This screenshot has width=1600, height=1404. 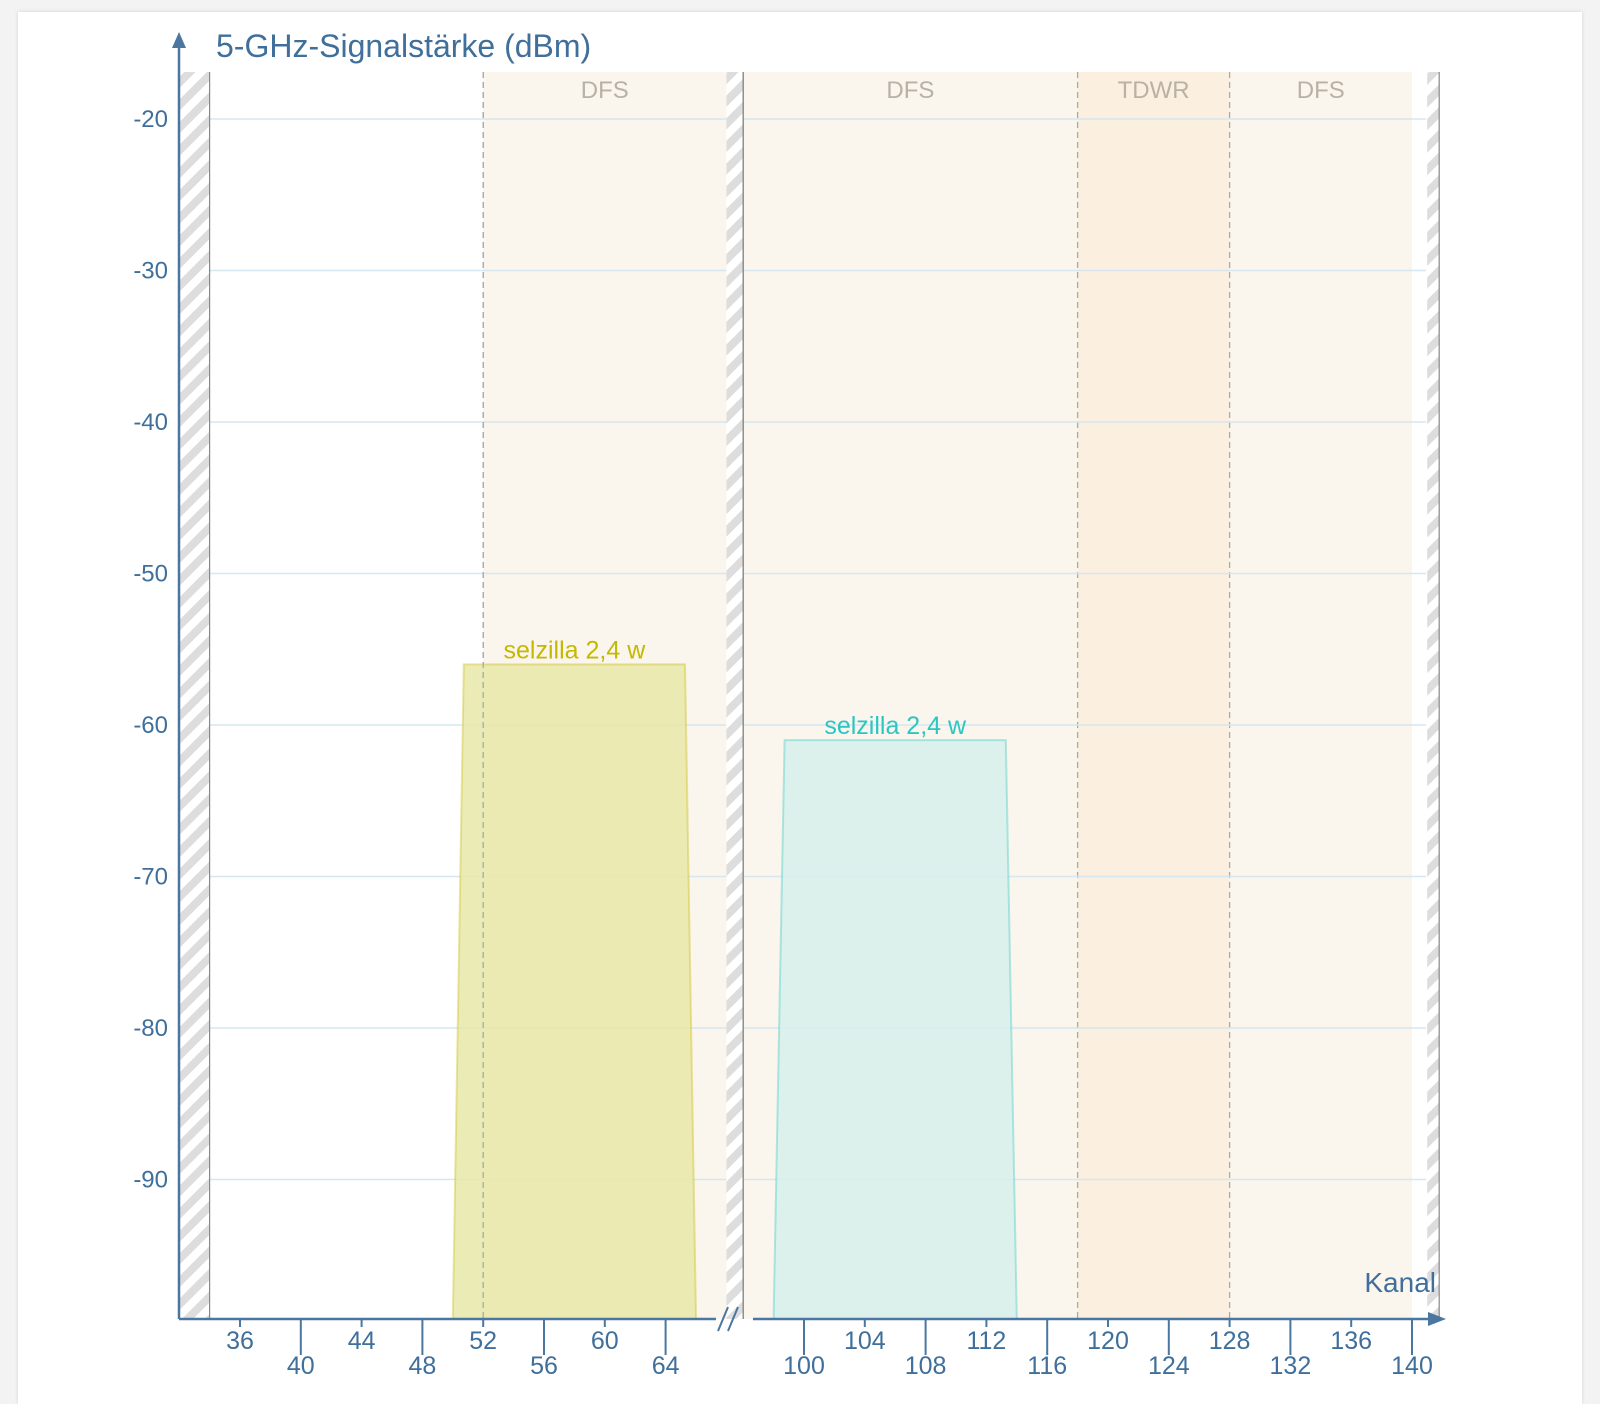 What do you see at coordinates (150, 422) in the screenshot?
I see `y-tick-label: -40` at bounding box center [150, 422].